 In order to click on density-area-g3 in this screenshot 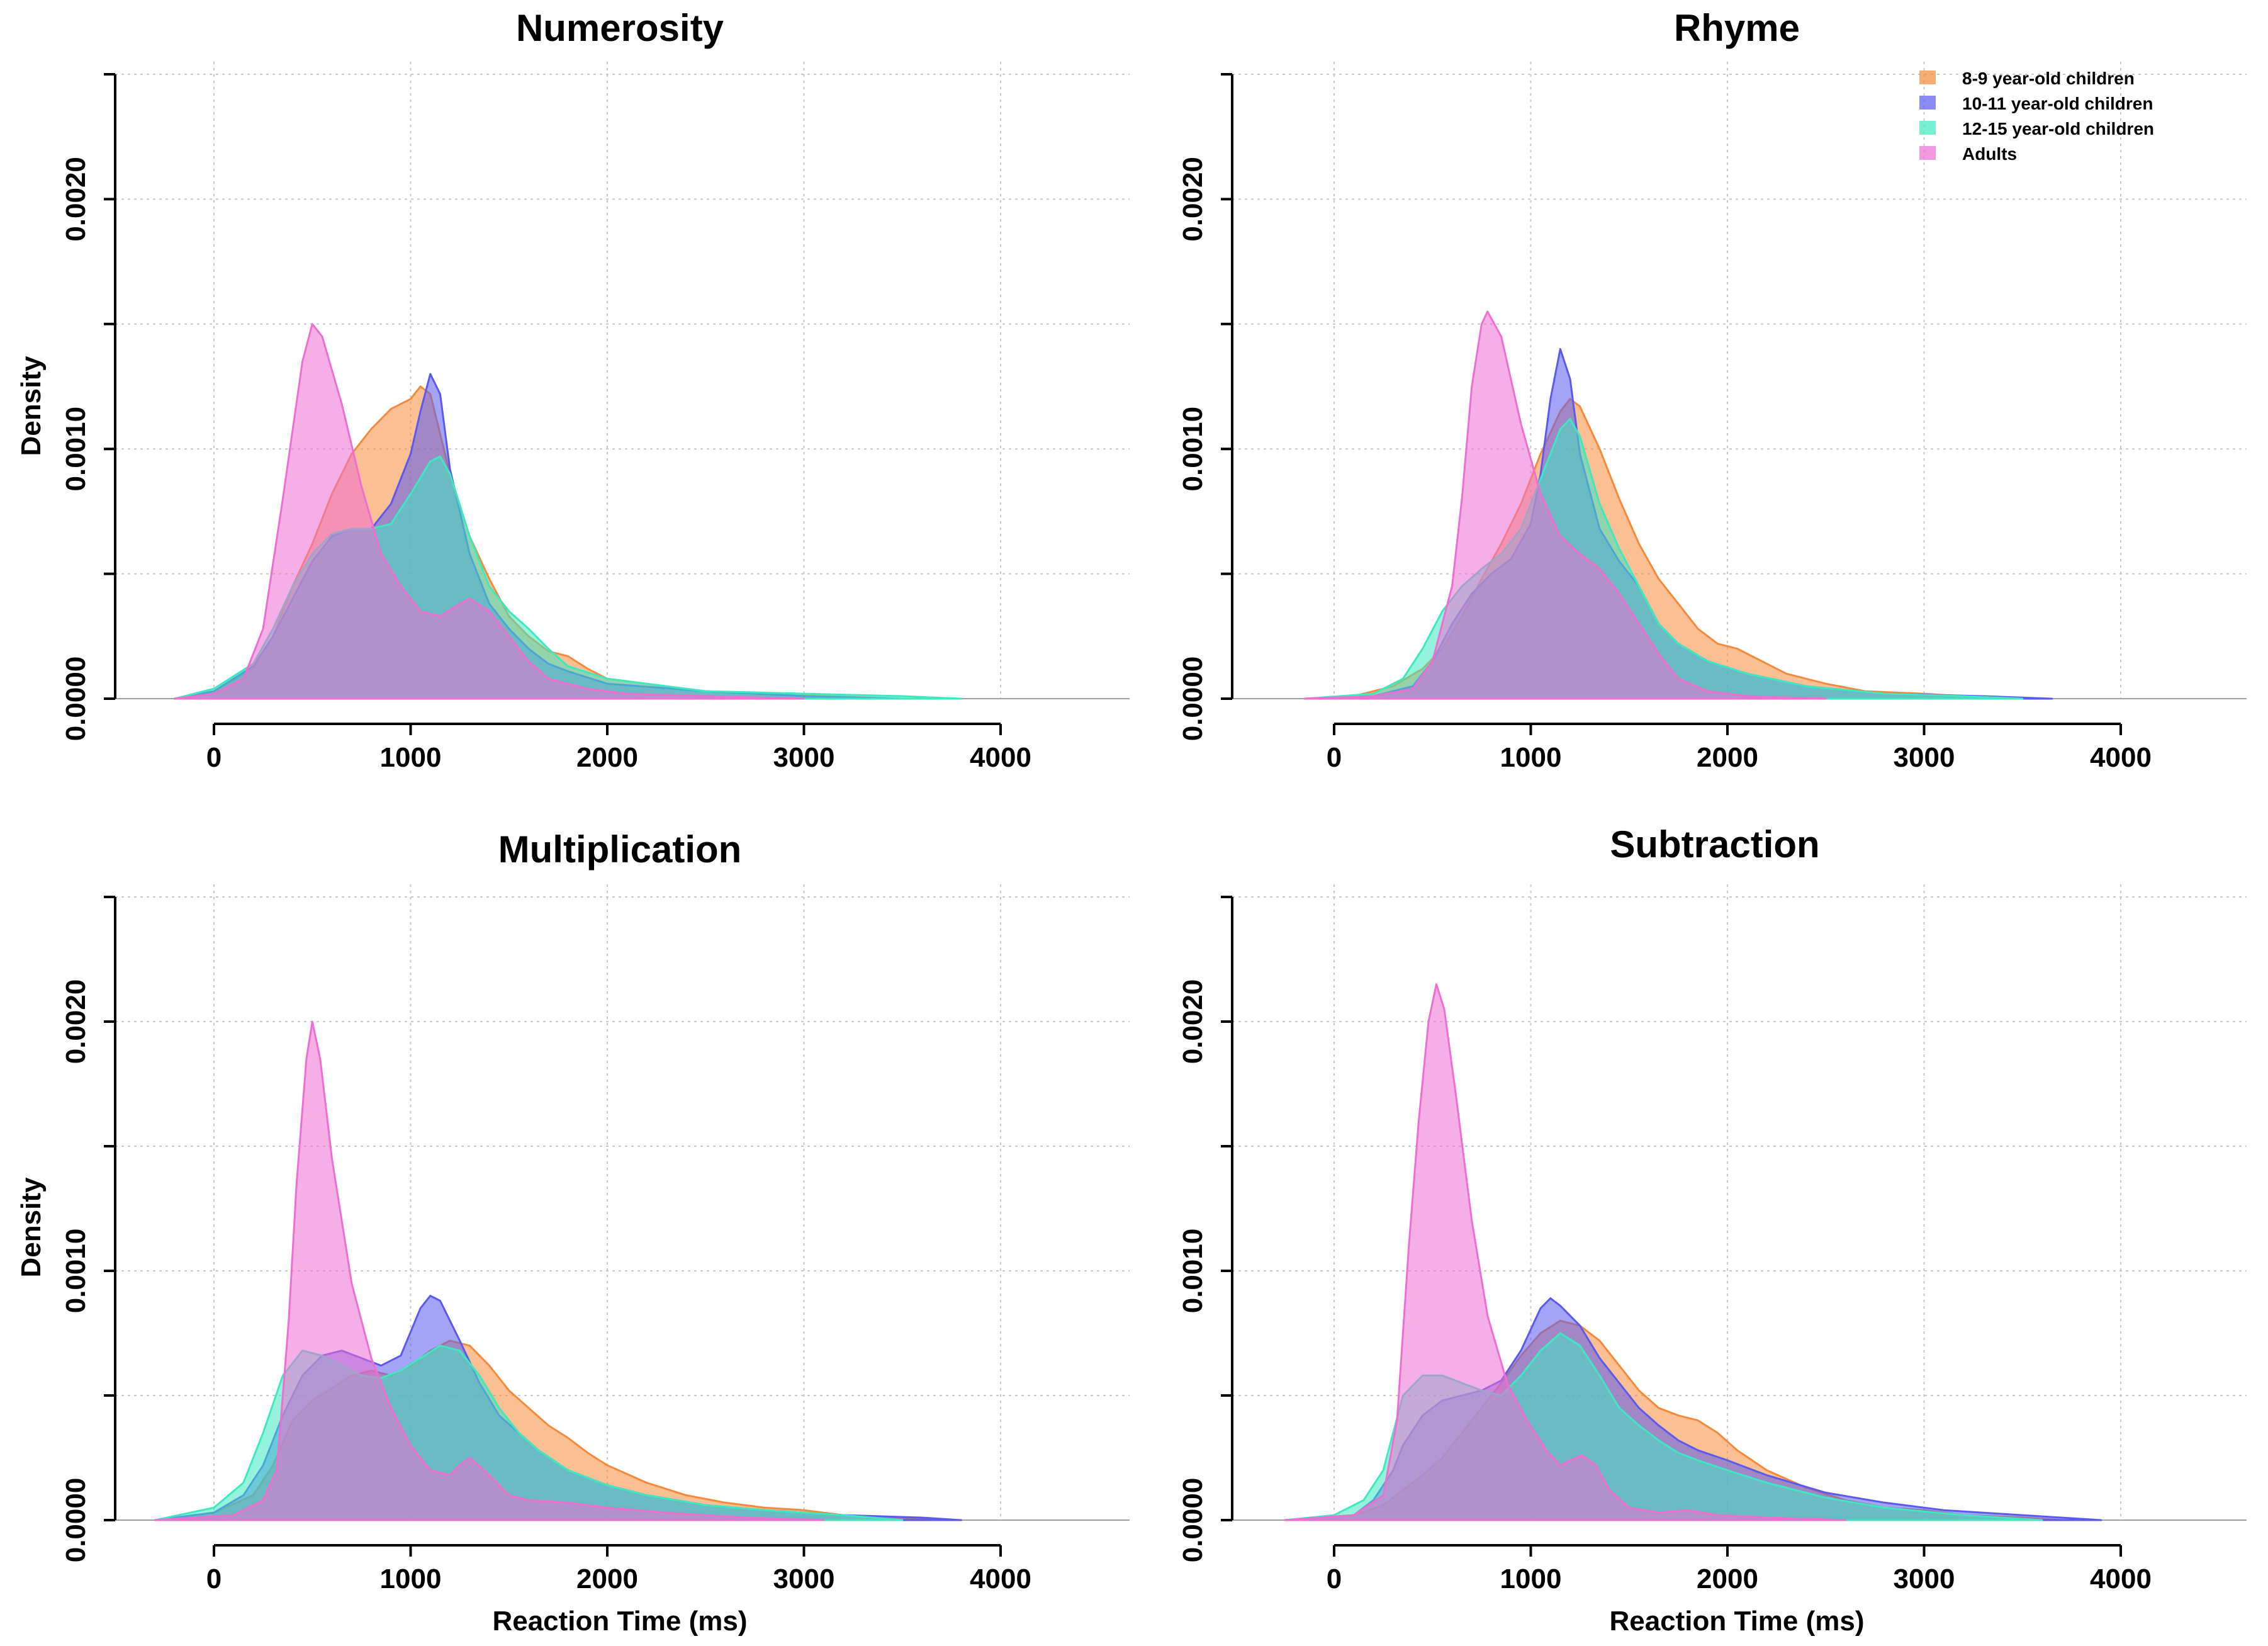, I will do `click(1663, 559)`.